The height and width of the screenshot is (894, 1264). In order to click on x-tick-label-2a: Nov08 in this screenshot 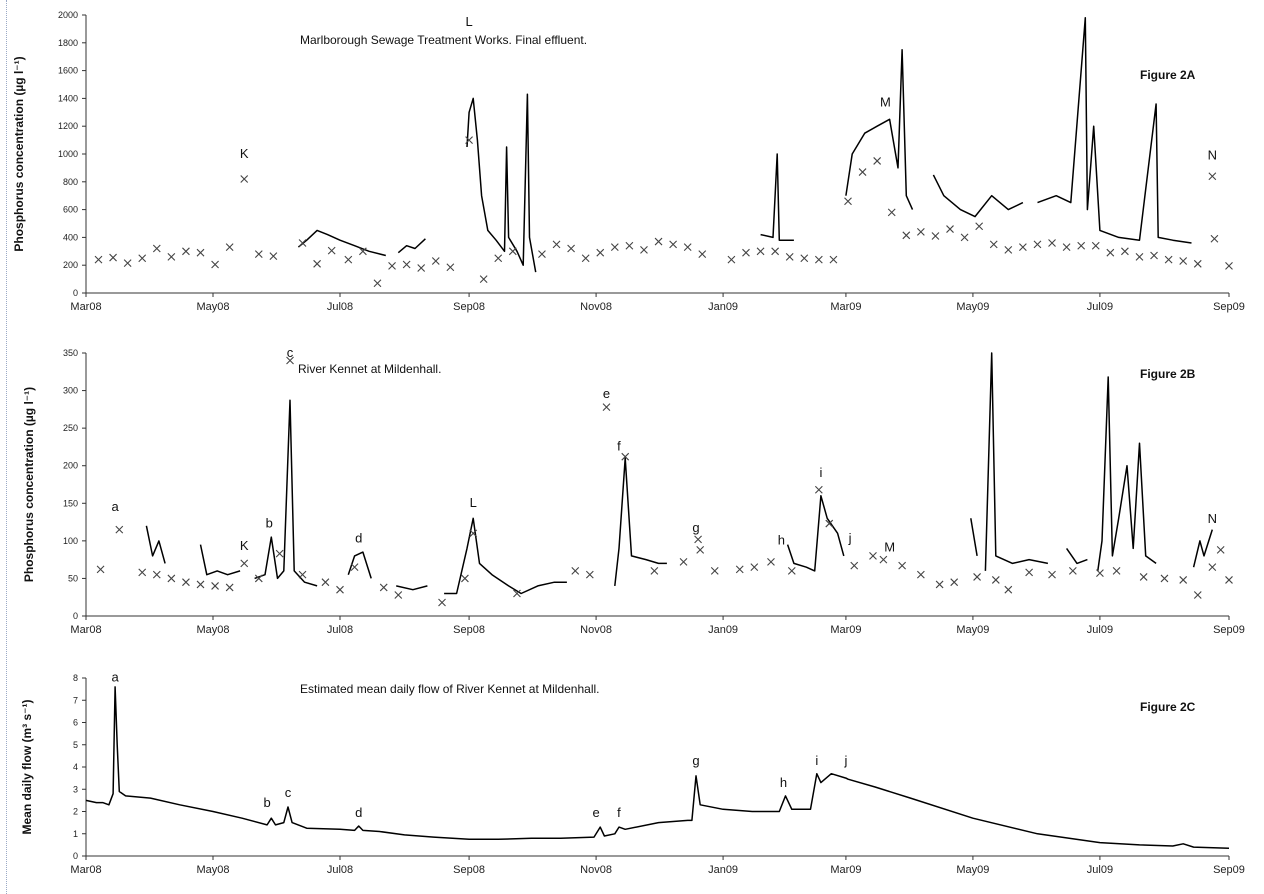, I will do `click(596, 307)`.